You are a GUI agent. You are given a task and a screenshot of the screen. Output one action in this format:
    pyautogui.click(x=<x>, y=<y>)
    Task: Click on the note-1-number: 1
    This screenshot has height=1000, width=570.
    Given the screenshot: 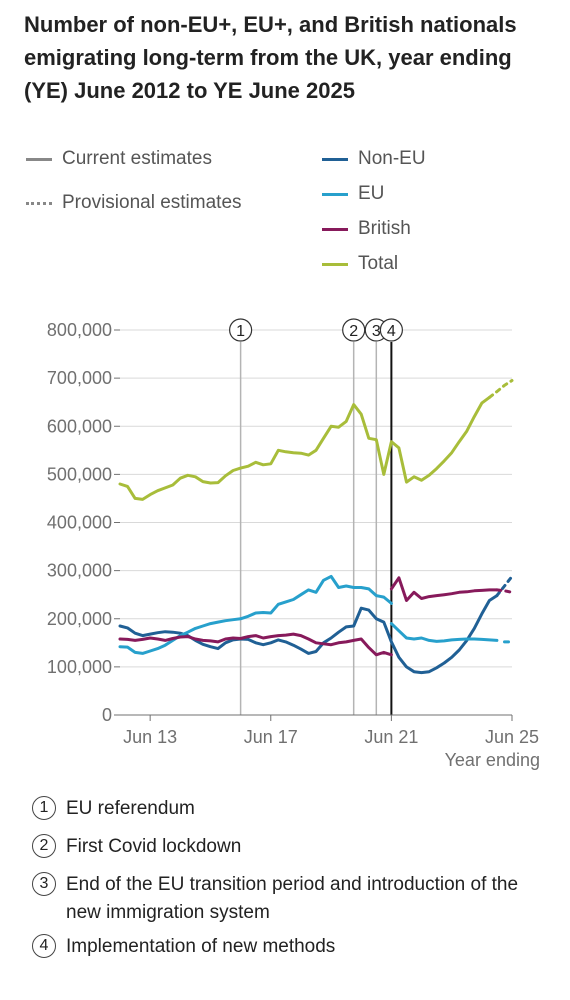 What is the action you would take?
    pyautogui.click(x=44, y=808)
    